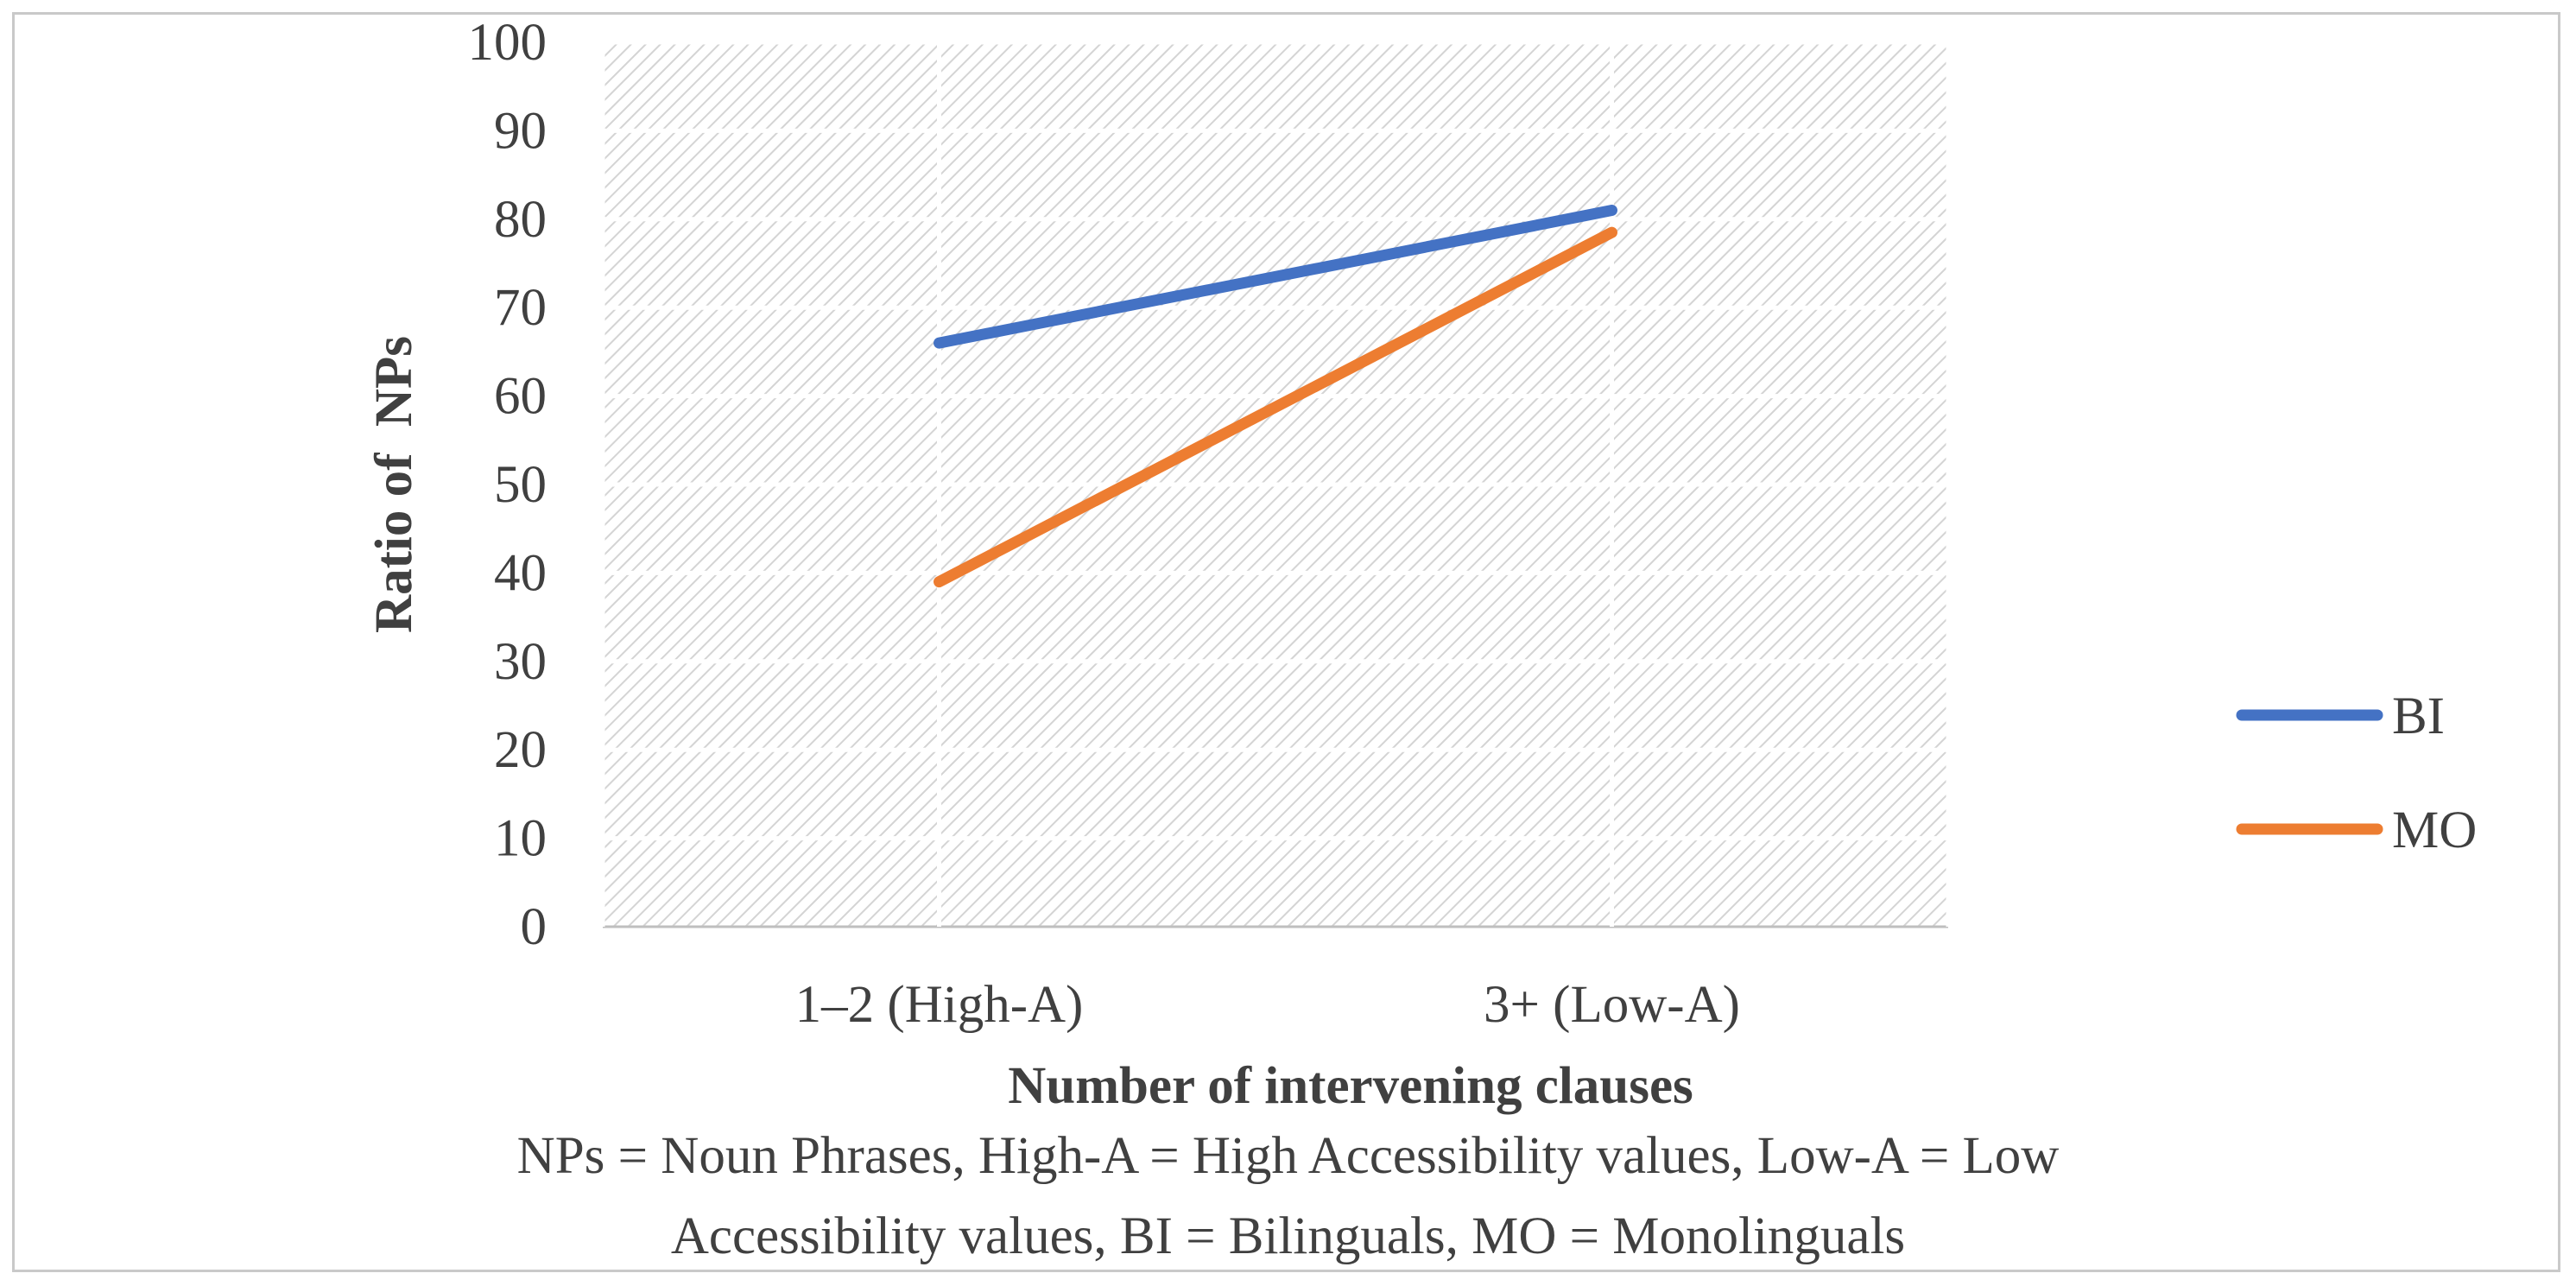  Describe the element at coordinates (939, 1005) in the screenshot. I see `x-tick-label: 1–2 (High-A)` at that location.